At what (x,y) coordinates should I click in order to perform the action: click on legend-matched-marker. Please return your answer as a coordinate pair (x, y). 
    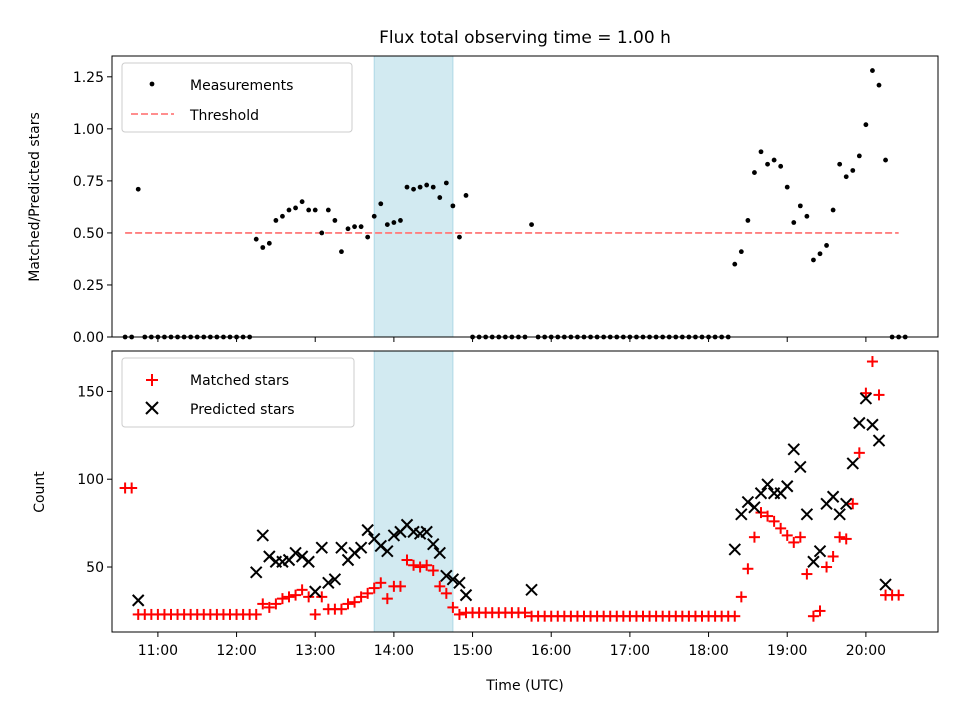
    Looking at the image, I should click on (152, 380).